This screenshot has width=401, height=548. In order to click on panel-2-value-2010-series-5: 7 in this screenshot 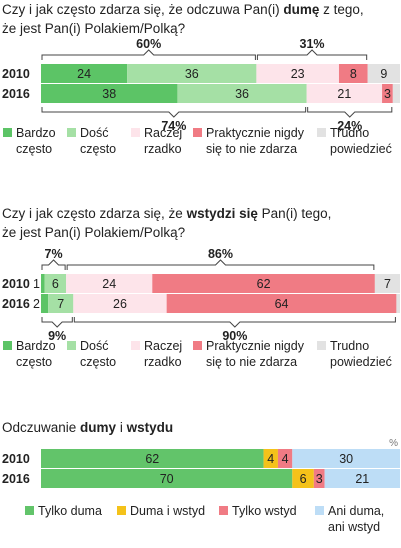, I will do `click(387, 284)`.